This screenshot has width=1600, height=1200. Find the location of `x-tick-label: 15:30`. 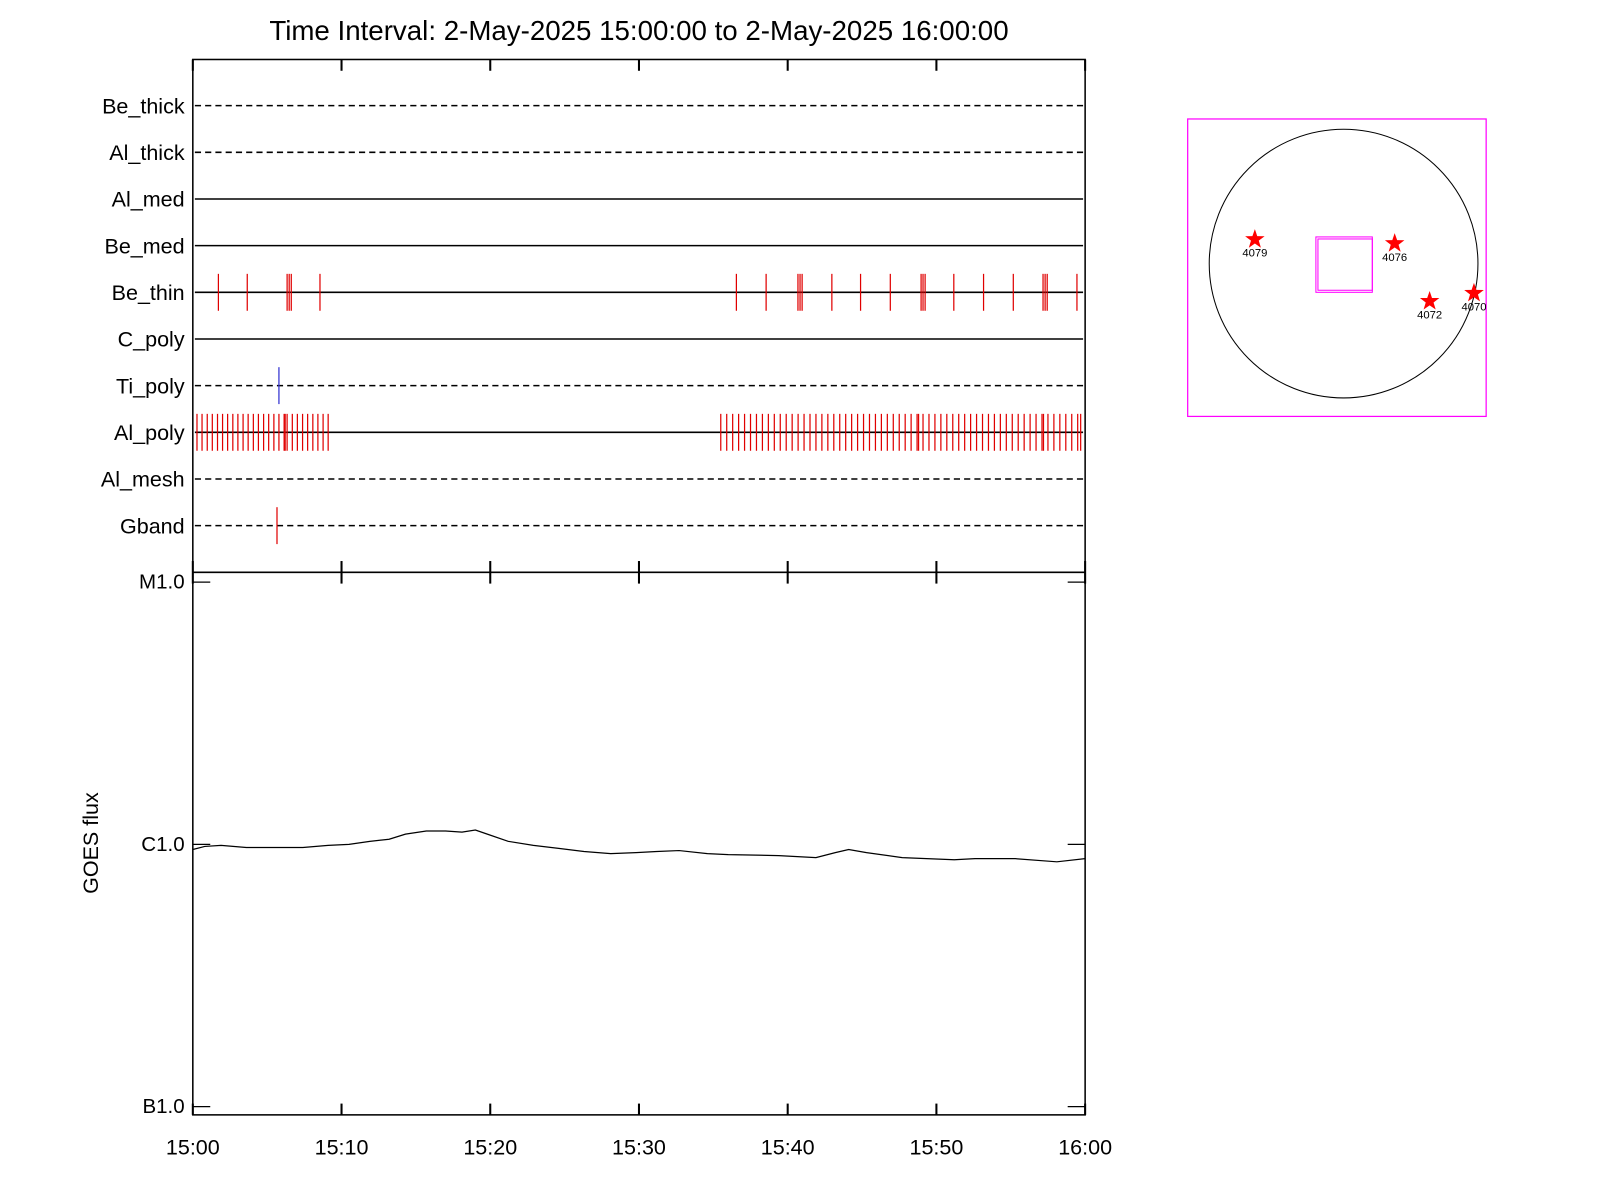

x-tick-label: 15:30 is located at coordinates (639, 1147).